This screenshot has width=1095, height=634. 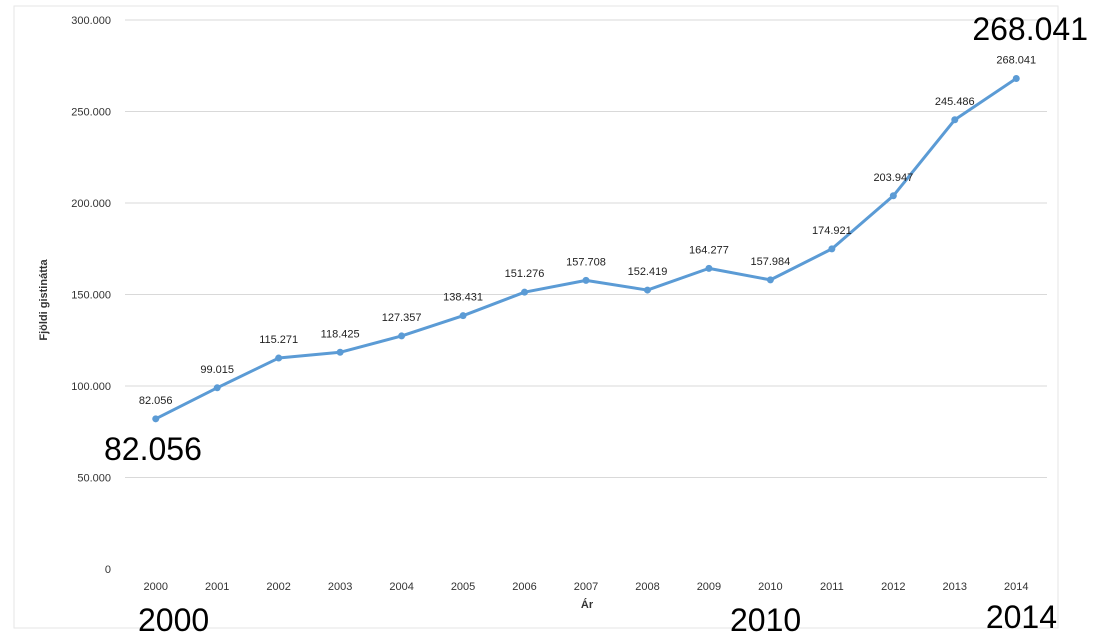 What do you see at coordinates (893, 587) in the screenshot?
I see `x-tick-label: 2012` at bounding box center [893, 587].